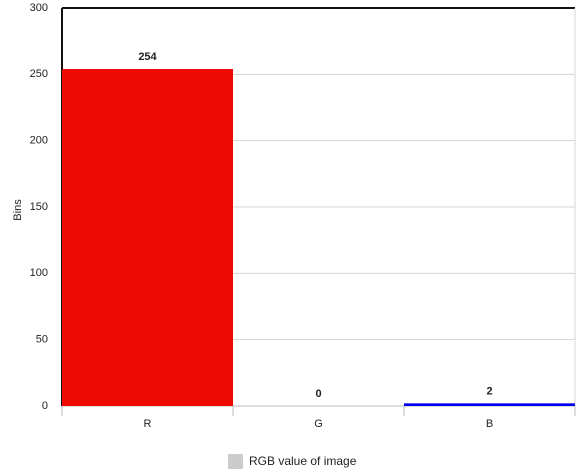  What do you see at coordinates (45, 406) in the screenshot?
I see `y-tick-label: 0` at bounding box center [45, 406].